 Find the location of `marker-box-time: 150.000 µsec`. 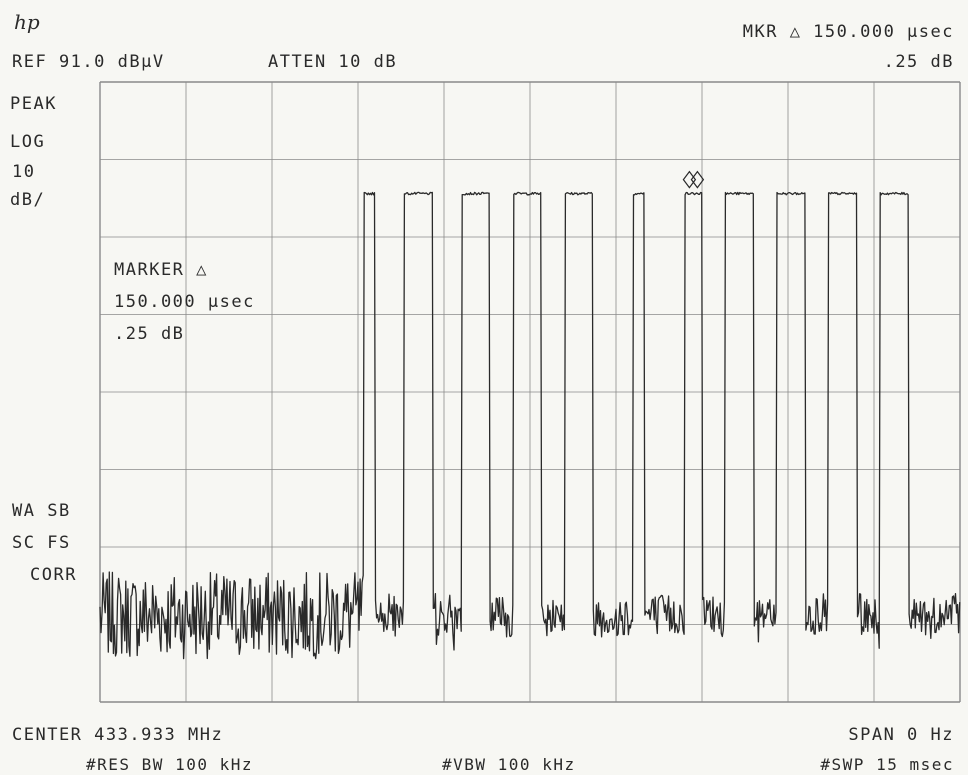

marker-box-time: 150.000 µsec is located at coordinates (184, 302).